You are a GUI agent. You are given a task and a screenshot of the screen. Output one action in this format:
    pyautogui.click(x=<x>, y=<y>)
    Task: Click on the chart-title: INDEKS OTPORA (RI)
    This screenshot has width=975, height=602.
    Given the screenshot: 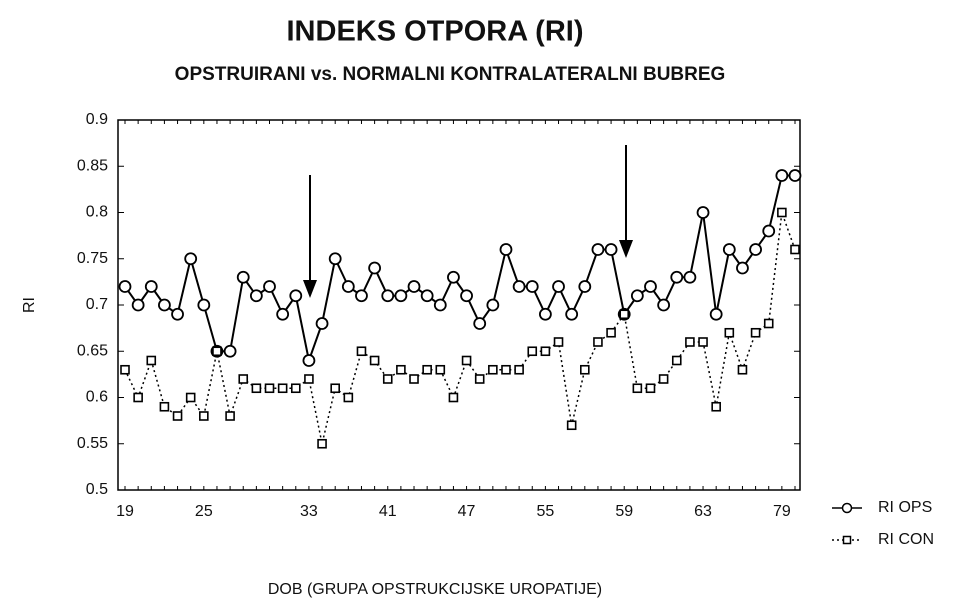 What is the action you would take?
    pyautogui.click(x=435, y=32)
    